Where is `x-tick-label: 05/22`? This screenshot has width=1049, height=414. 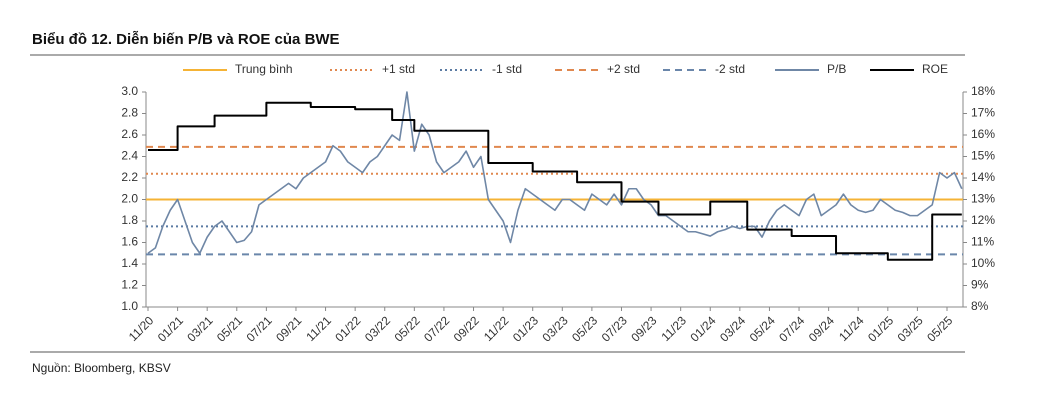
x-tick-label: 05/22 is located at coordinates (407, 328).